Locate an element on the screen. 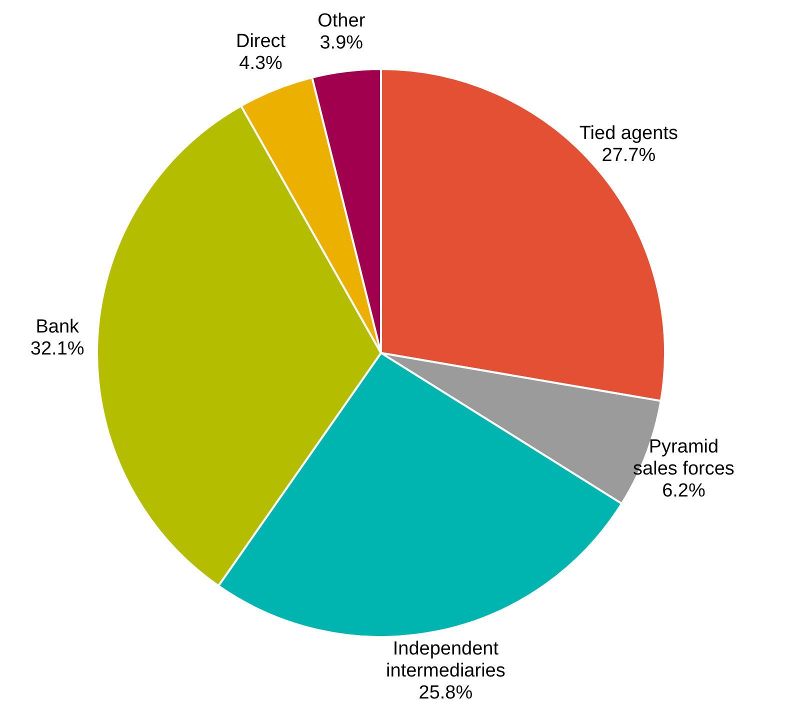 The image size is (792, 712). data-label: 32.1% is located at coordinates (57, 349).